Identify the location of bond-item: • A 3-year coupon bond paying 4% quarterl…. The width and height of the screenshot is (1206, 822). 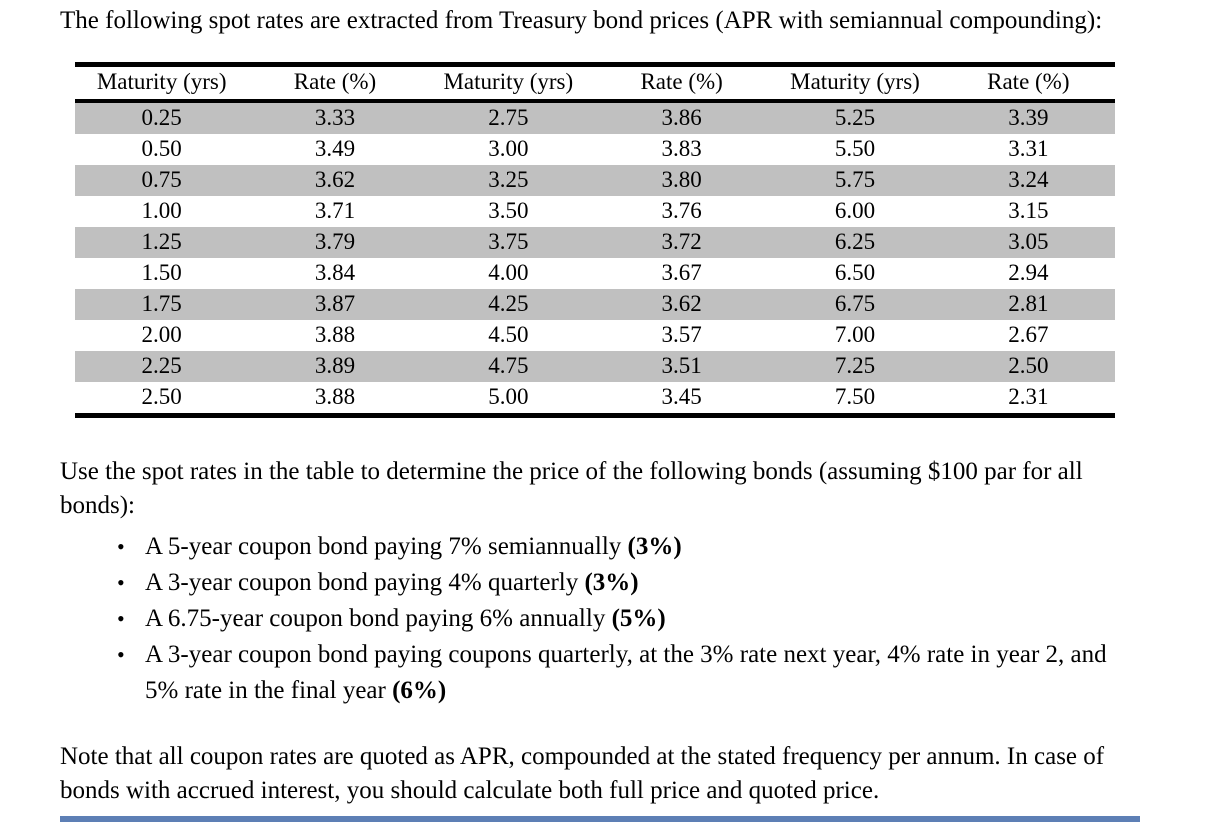
(612, 583).